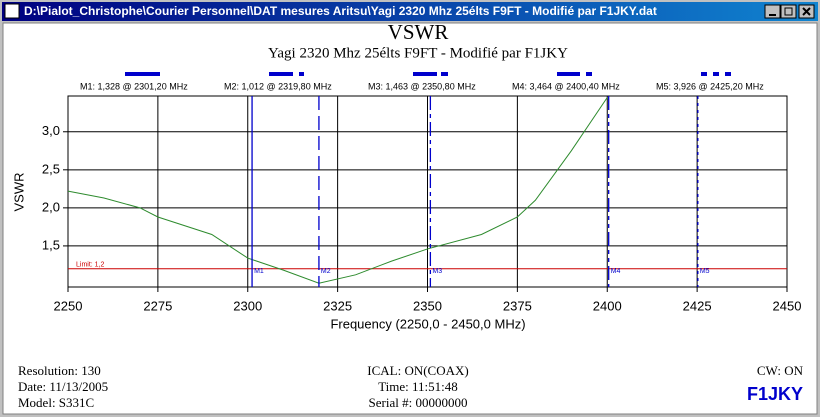  What do you see at coordinates (775, 394) in the screenshot?
I see `callsign: F1JKY` at bounding box center [775, 394].